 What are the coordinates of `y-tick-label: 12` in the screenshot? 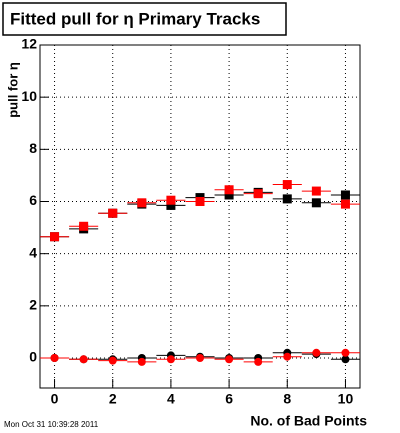 It's located at (29, 44).